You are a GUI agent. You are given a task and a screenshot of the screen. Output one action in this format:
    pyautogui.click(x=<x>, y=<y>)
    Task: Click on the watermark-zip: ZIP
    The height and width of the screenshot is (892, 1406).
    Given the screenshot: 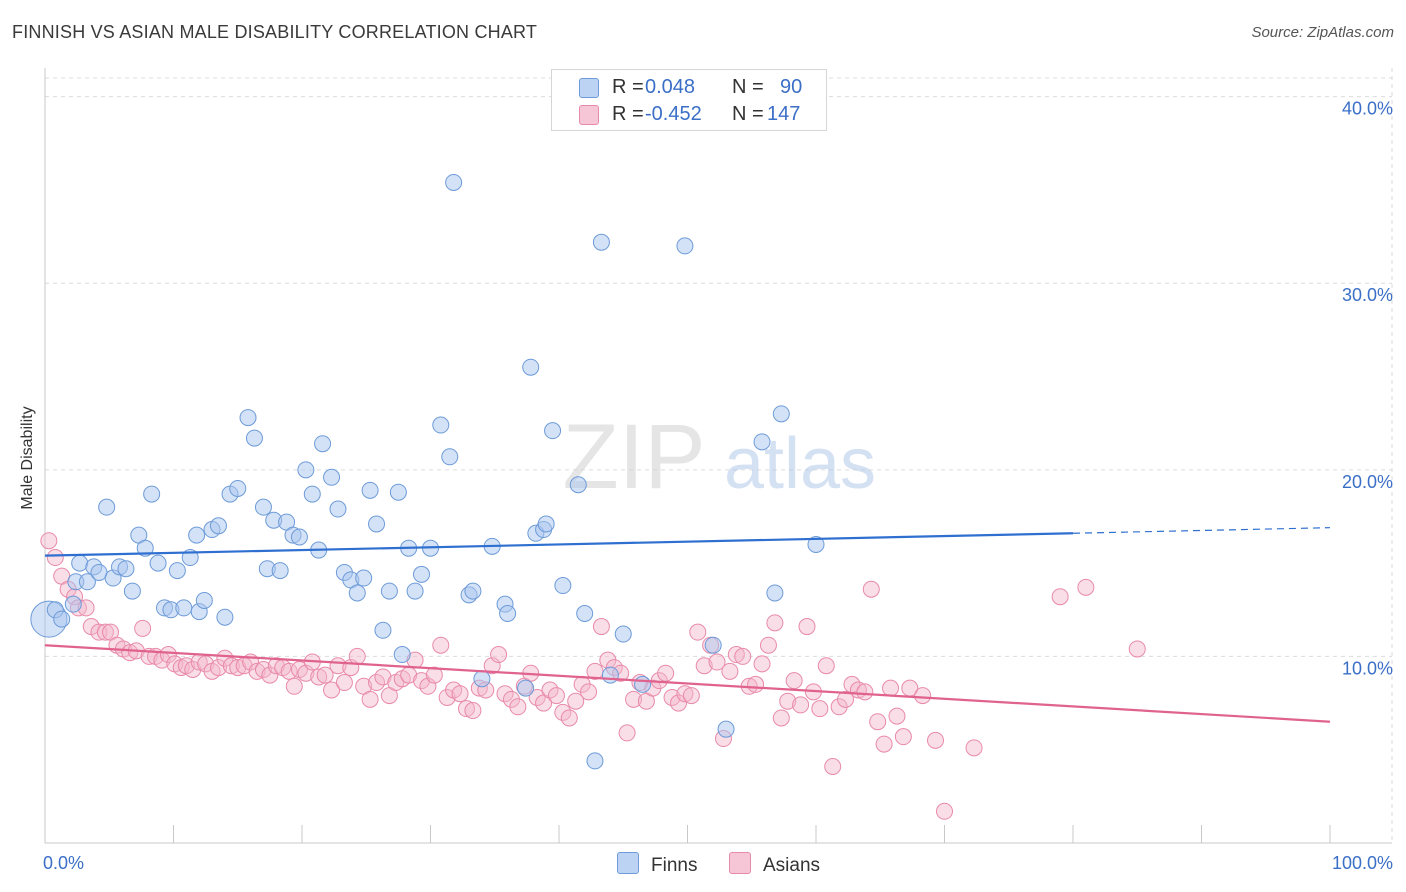 What is the action you would take?
    pyautogui.click(x=633, y=457)
    